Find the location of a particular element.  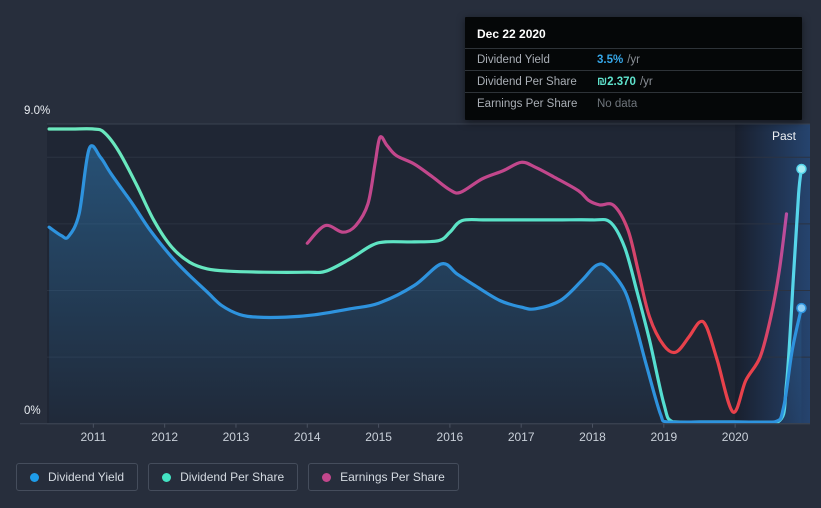

tooltip-label: Dividend Yield is located at coordinates (513, 59).